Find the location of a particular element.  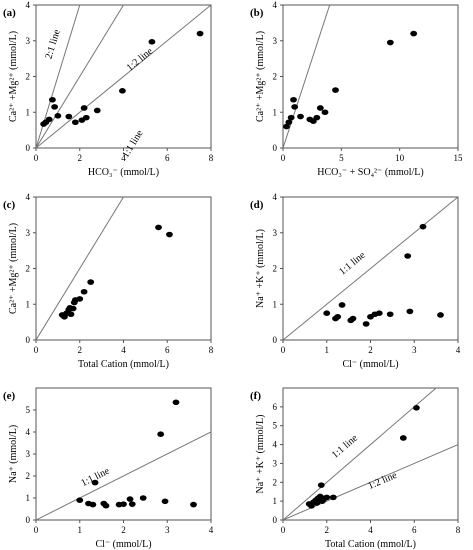

panel-label: (a) is located at coordinates (9, 13).